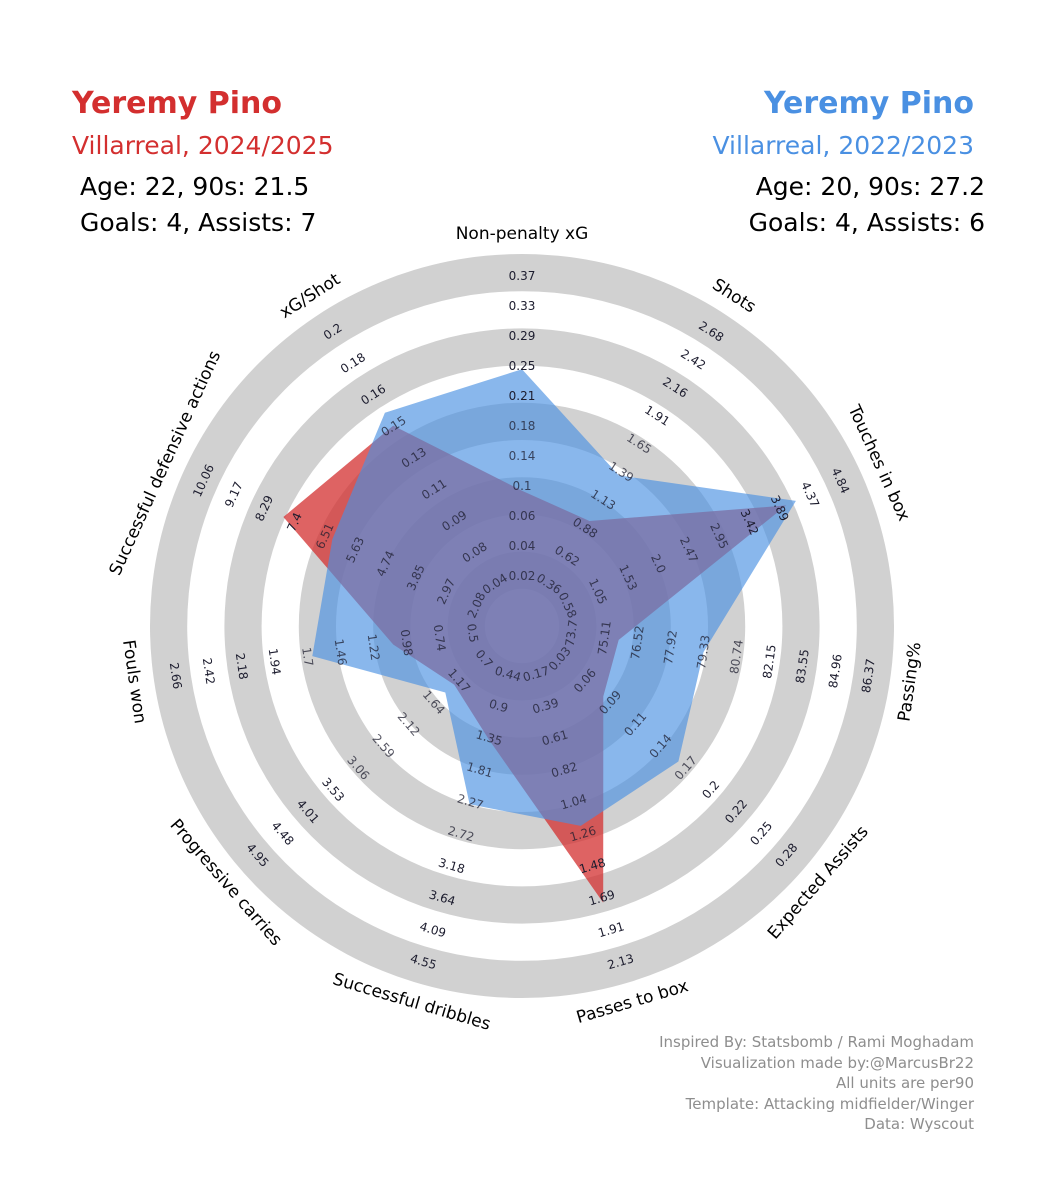 The height and width of the screenshot is (1200, 1063). What do you see at coordinates (670, 647) in the screenshot?
I see `ring-value-label: 77.92` at bounding box center [670, 647].